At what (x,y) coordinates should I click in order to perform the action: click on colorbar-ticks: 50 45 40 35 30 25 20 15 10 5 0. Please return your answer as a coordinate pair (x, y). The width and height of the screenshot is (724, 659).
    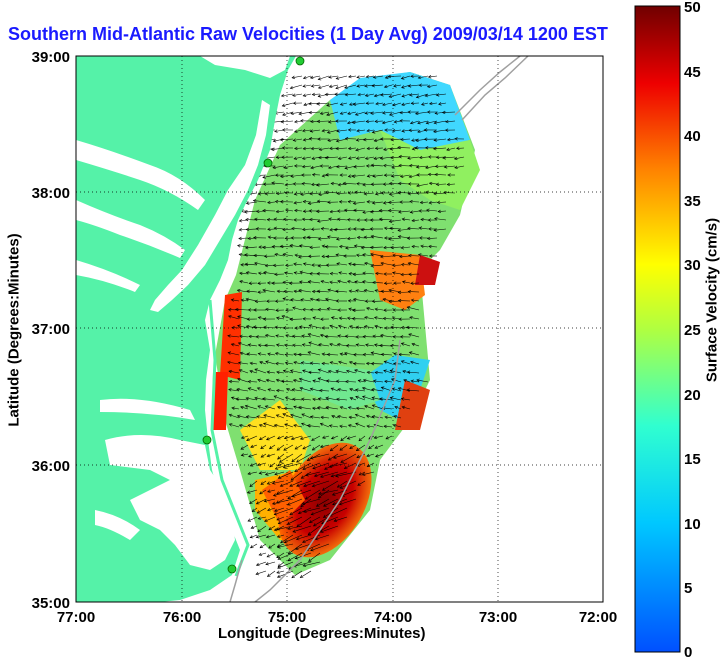
    Looking at the image, I should click on (692, 329).